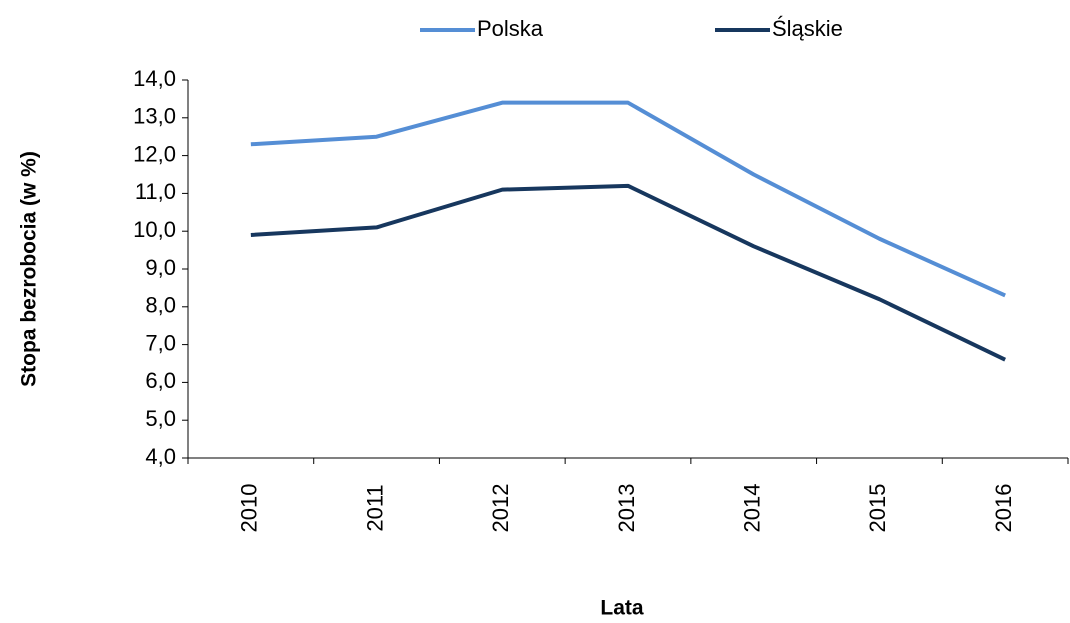  I want to click on x-axis-label: Lata, so click(622, 608).